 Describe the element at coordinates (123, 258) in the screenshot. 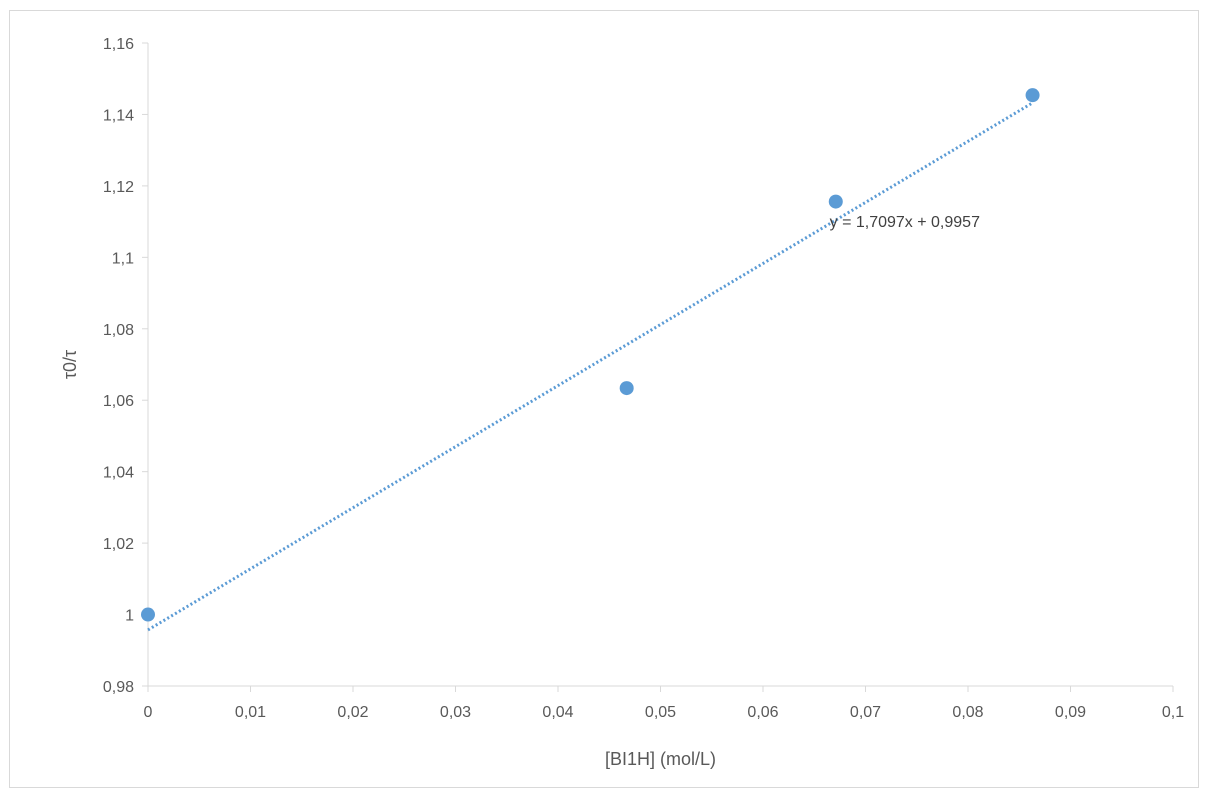

I see `y-tick-label: 1,1` at that location.